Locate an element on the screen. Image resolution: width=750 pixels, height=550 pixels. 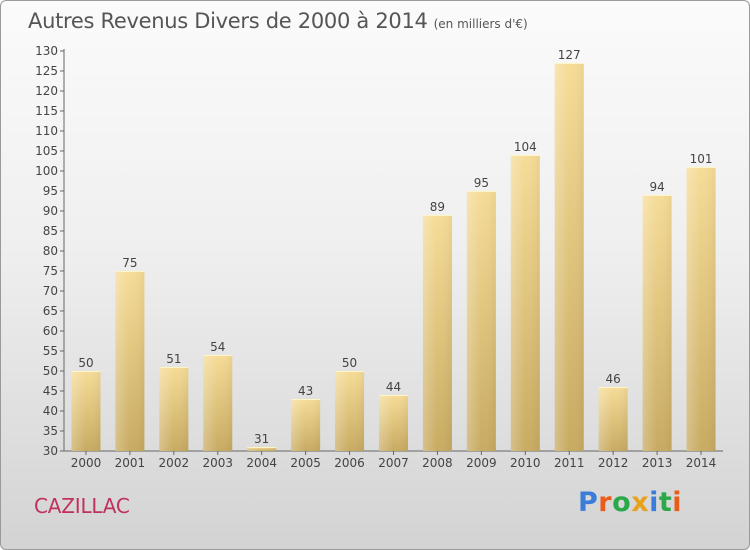
y-tick-label: 120 is located at coordinates (46, 91).